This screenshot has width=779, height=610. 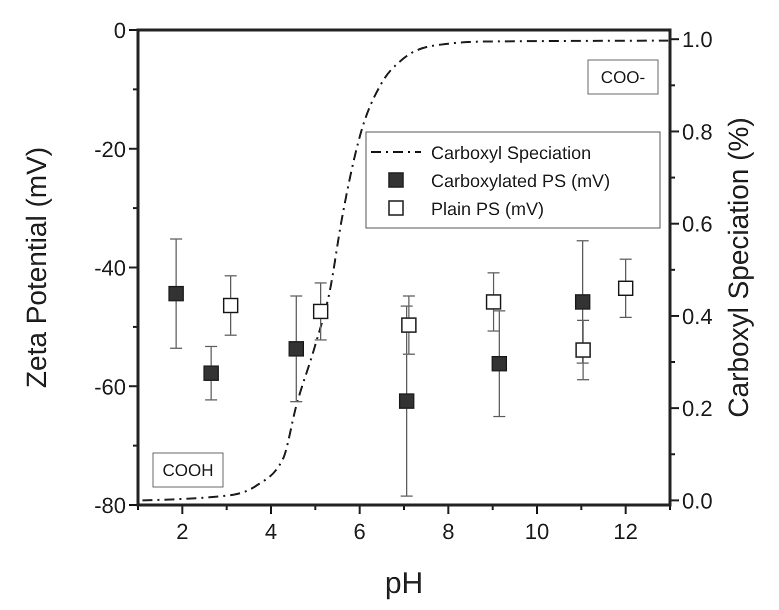 I want to click on y-tick-label: -80, so click(x=110, y=505).